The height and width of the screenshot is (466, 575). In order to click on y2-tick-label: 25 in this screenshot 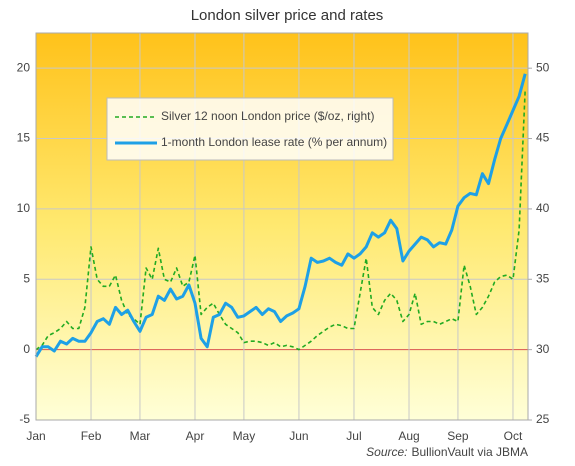, I will do `click(543, 419)`.